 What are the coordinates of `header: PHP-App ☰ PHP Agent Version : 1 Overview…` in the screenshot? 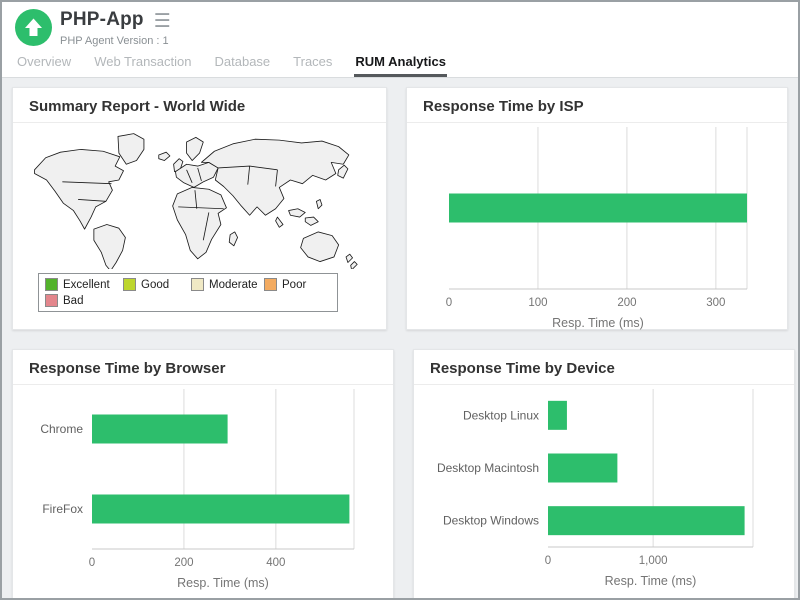 It's located at (400, 40).